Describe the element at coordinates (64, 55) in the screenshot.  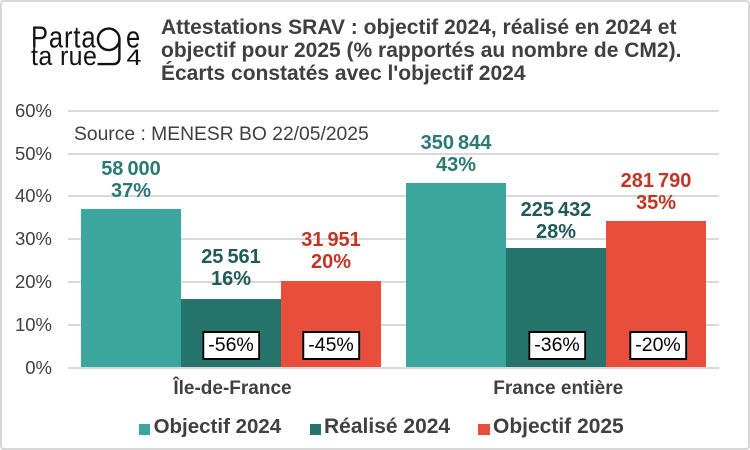
I see `svg-text: ta rue` at that location.